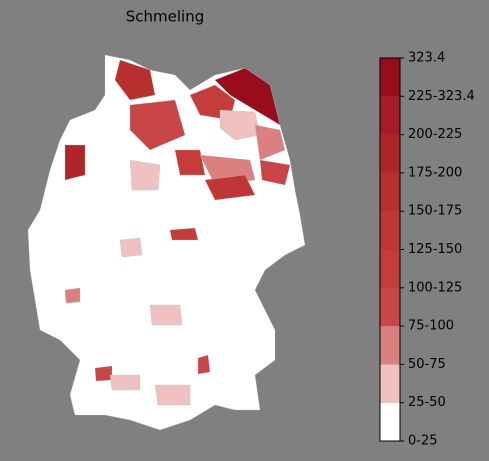 The image size is (489, 461). Describe the element at coordinates (431, 326) in the screenshot. I see `colorbar-label: 75-100` at that location.